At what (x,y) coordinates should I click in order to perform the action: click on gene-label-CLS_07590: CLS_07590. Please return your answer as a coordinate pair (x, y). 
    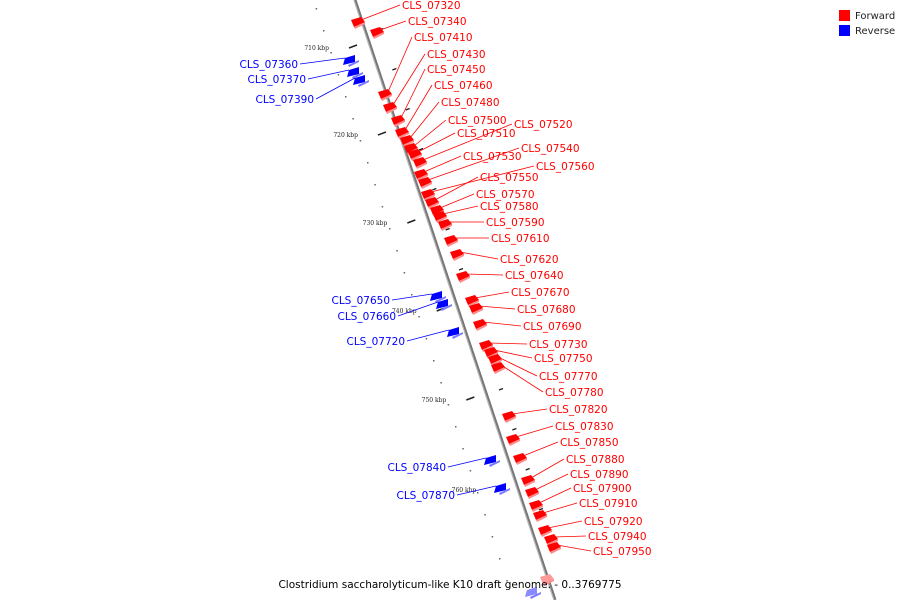
    Looking at the image, I should click on (515, 223).